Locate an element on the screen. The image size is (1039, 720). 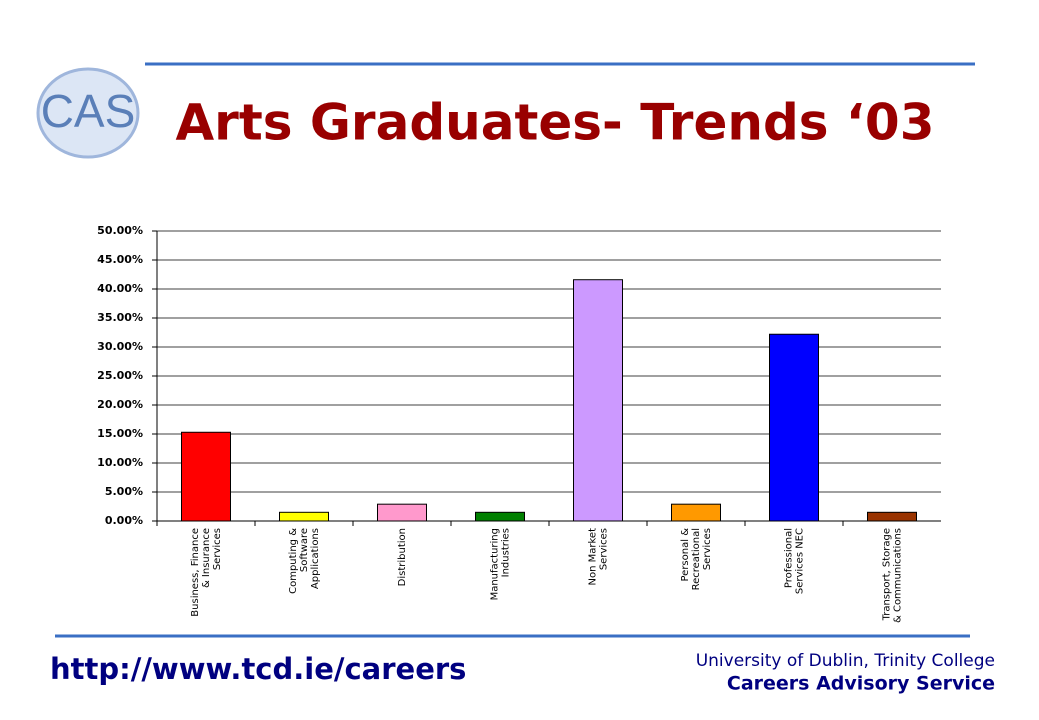
x-tick-label: Business, Finance& InsuranceServices is located at coordinates (206, 572).